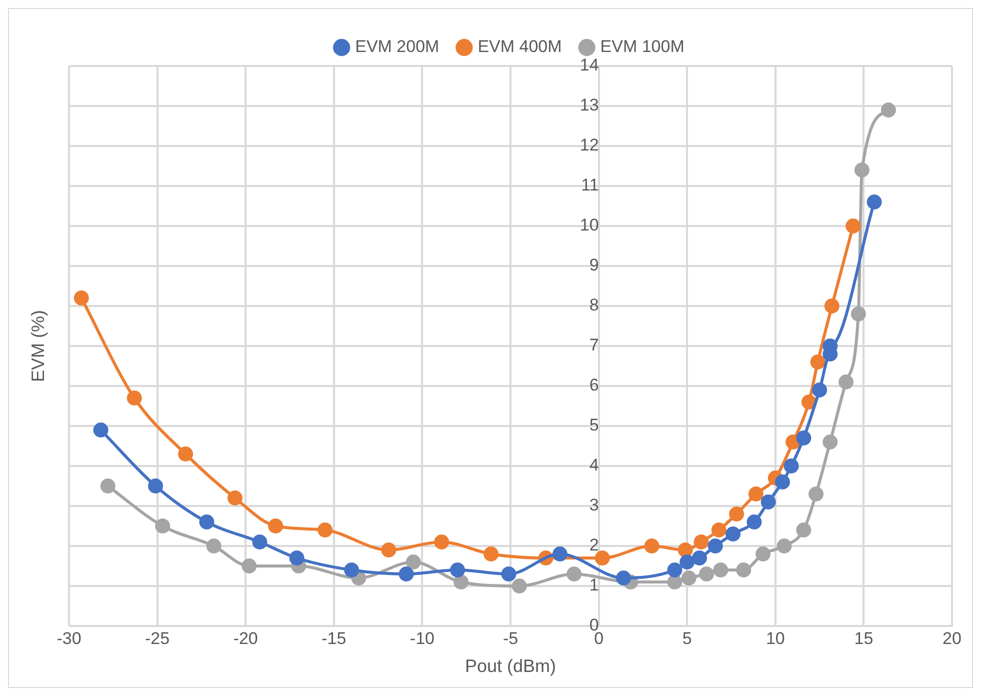 Image resolution: width=981 pixels, height=696 pixels. What do you see at coordinates (397, 46) in the screenshot?
I see `legend-label: EVM 200M` at bounding box center [397, 46].